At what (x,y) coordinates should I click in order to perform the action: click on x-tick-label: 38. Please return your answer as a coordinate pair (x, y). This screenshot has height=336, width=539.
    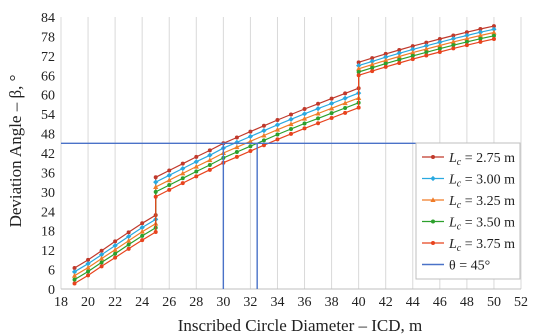
    Looking at the image, I should click on (332, 302).